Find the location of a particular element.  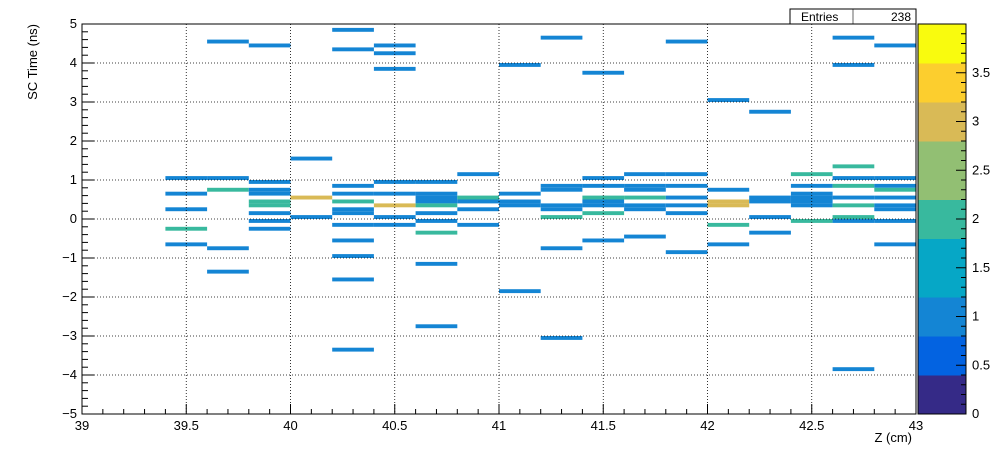

y-tick-label: −3 is located at coordinates (69, 335).